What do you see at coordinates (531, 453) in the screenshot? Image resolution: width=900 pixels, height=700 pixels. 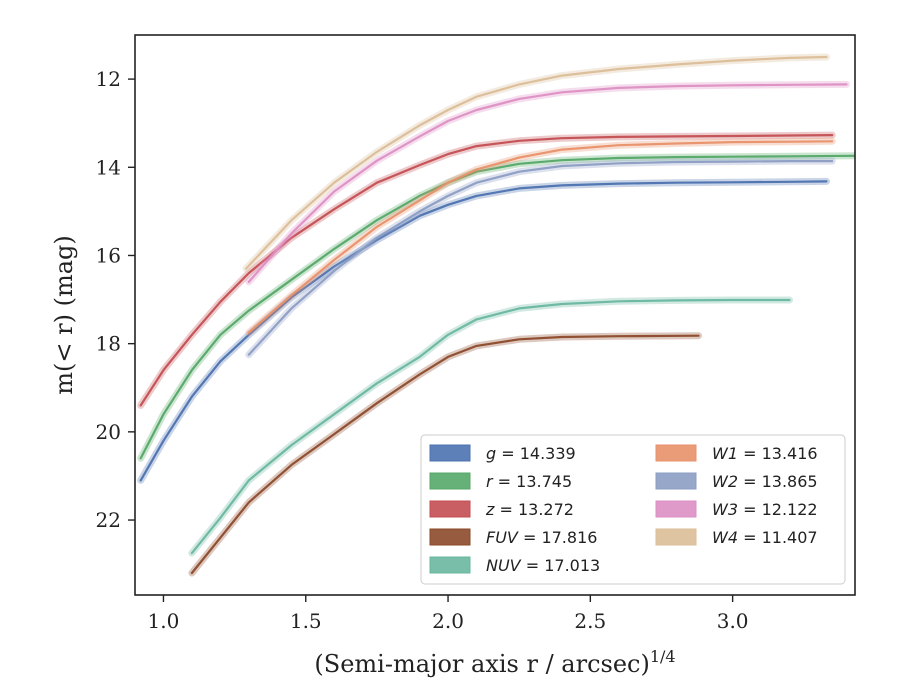 I see `legend-label-g: g = 14.339` at bounding box center [531, 453].